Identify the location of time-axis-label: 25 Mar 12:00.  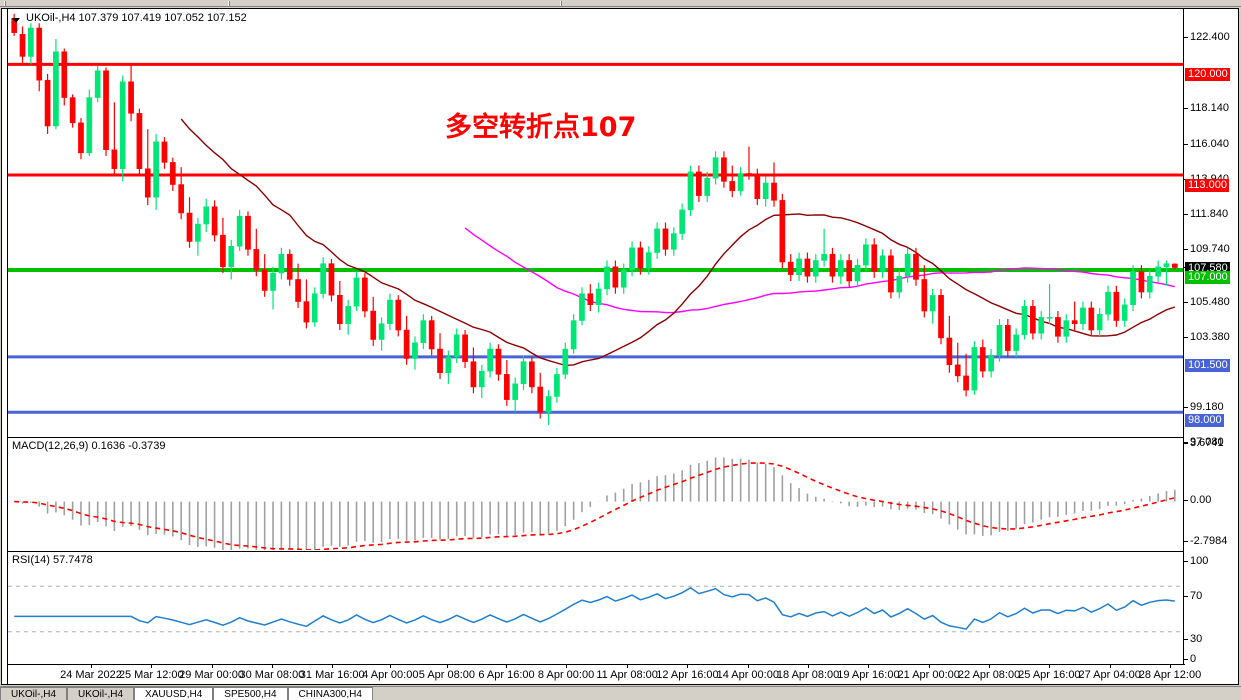
(151, 675).